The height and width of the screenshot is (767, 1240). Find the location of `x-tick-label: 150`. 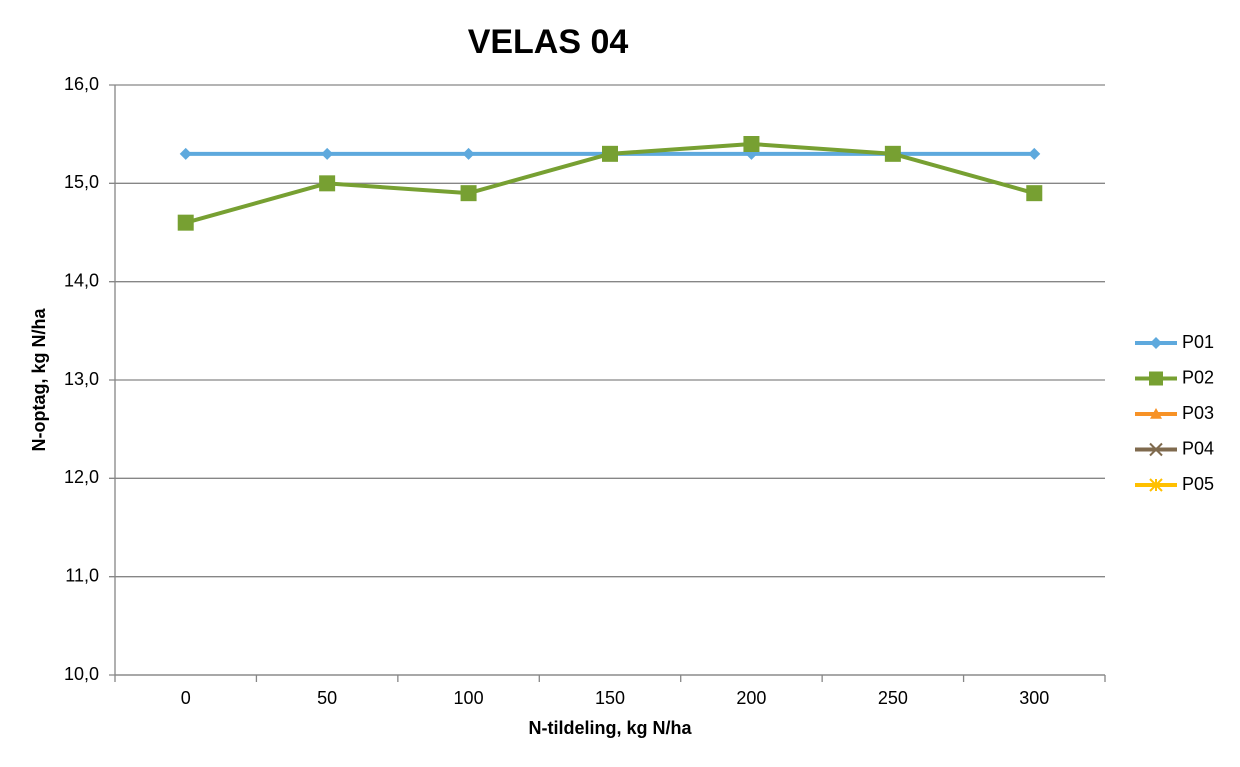

x-tick-label: 150 is located at coordinates (610, 698).